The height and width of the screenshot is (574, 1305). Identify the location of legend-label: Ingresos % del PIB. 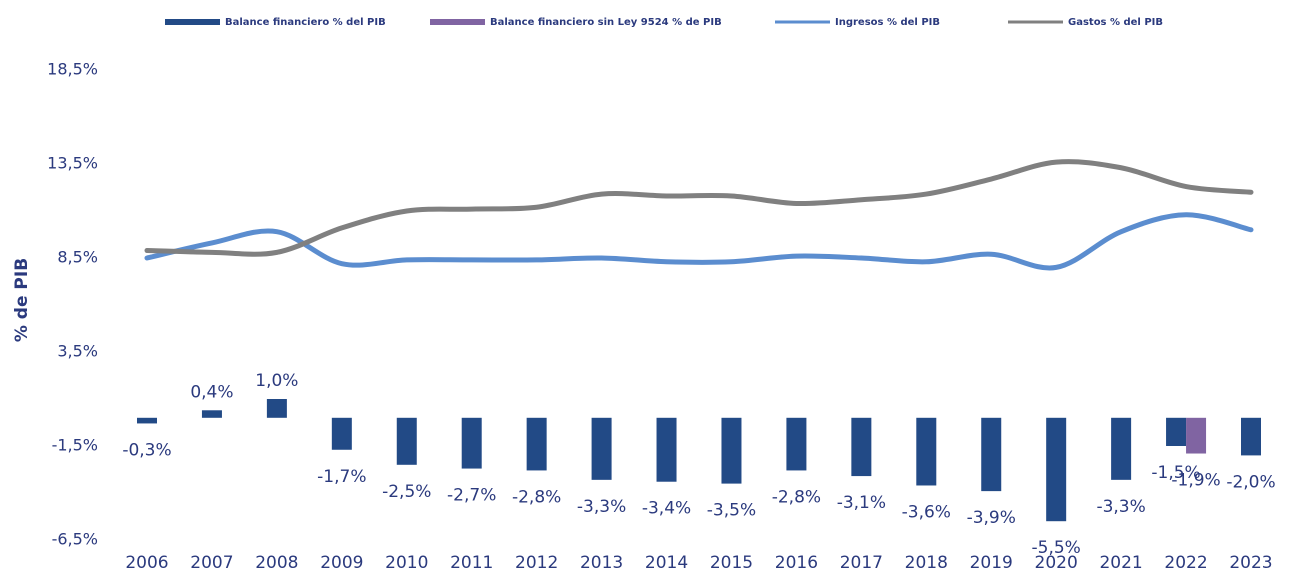
(887, 22).